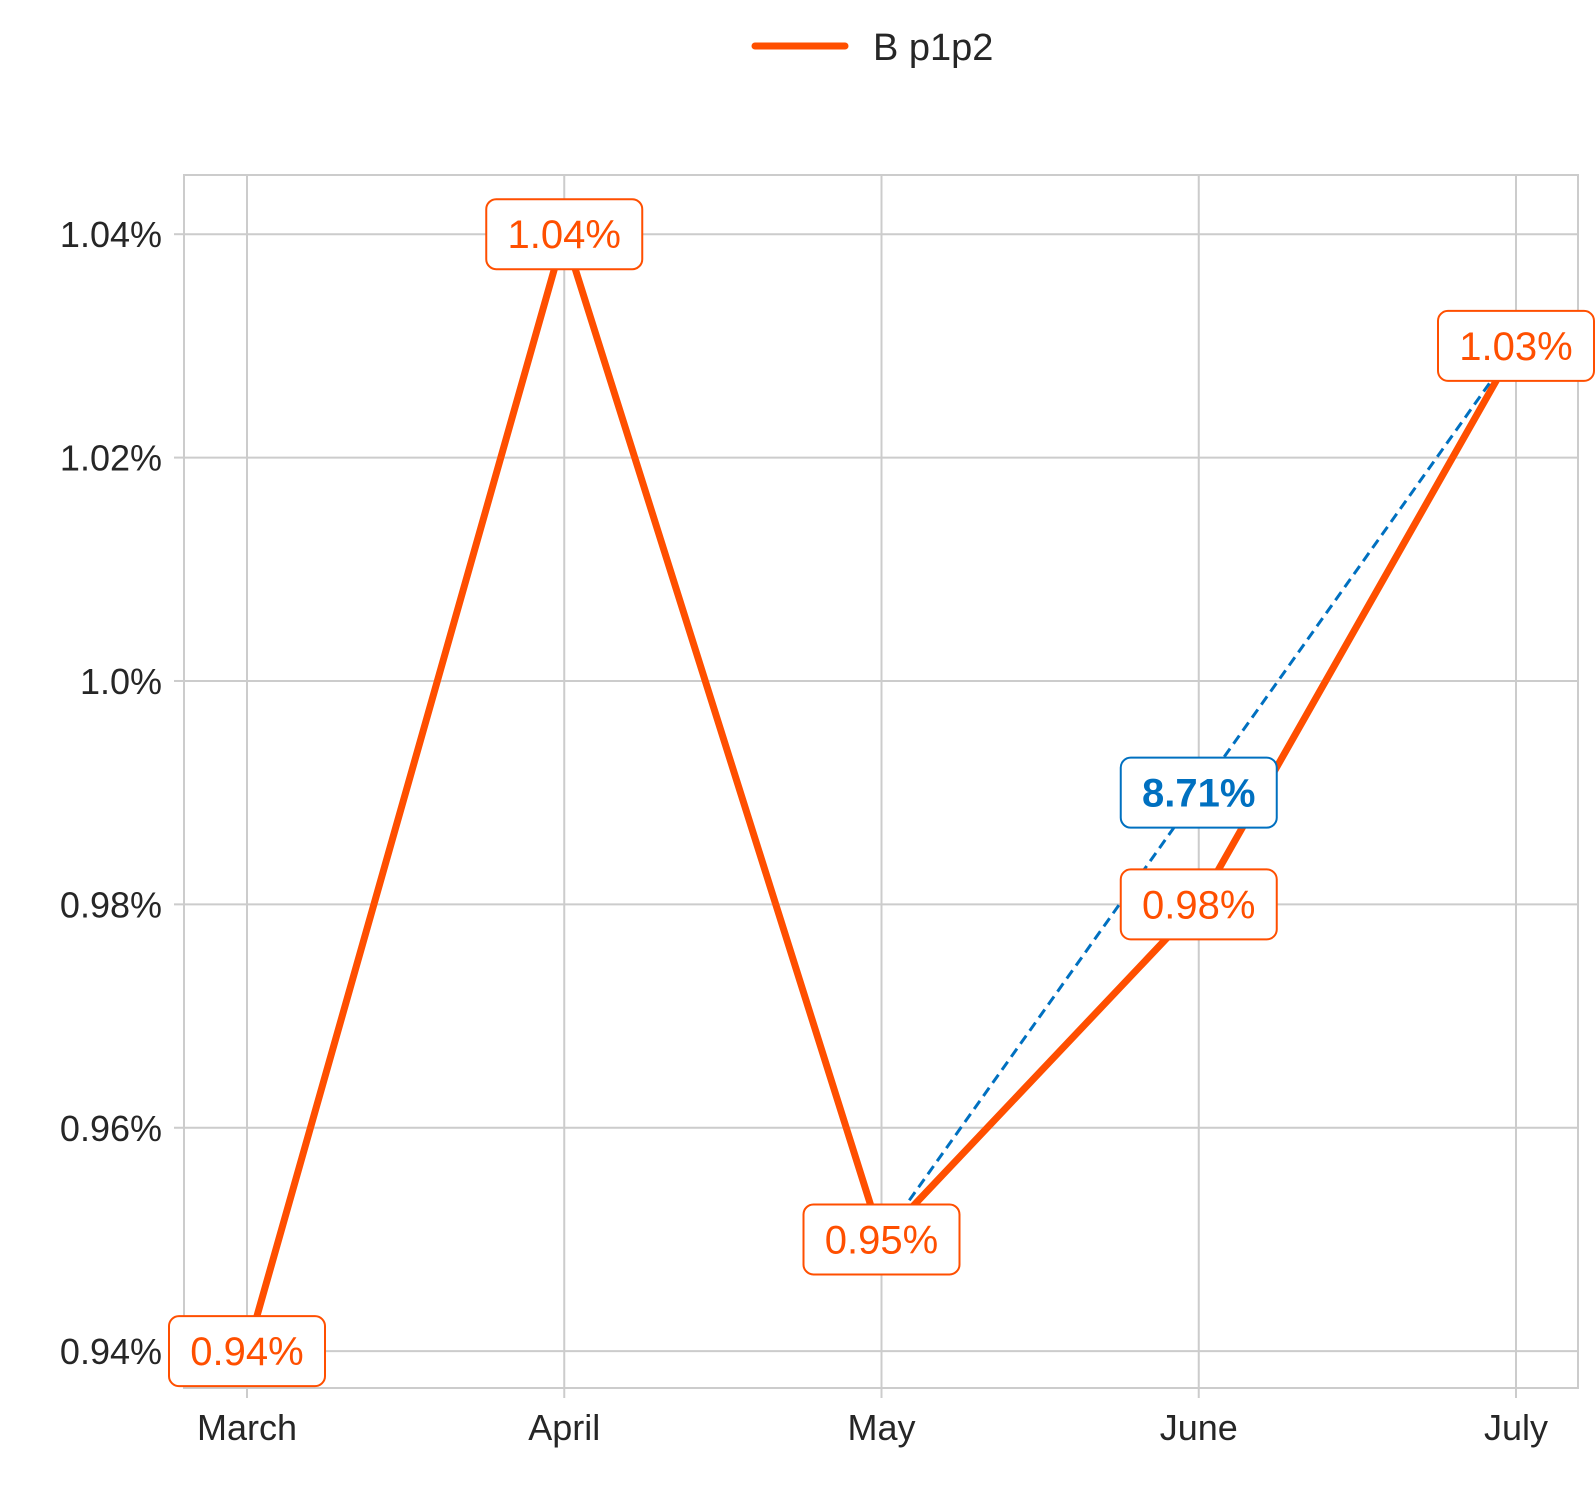  I want to click on data-label-text: 0.94%, so click(246, 1352).